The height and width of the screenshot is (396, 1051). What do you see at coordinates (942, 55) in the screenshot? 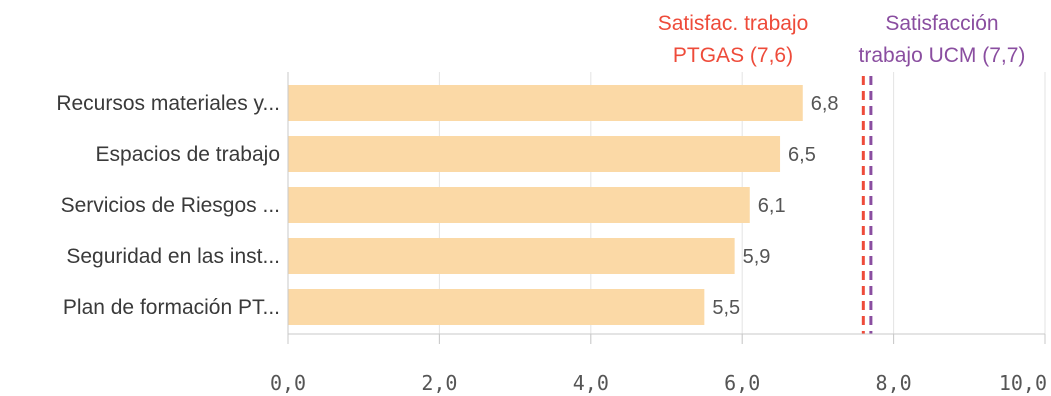
I see `reference-label-1-line-1: trabajo UCM (7,7)` at bounding box center [942, 55].